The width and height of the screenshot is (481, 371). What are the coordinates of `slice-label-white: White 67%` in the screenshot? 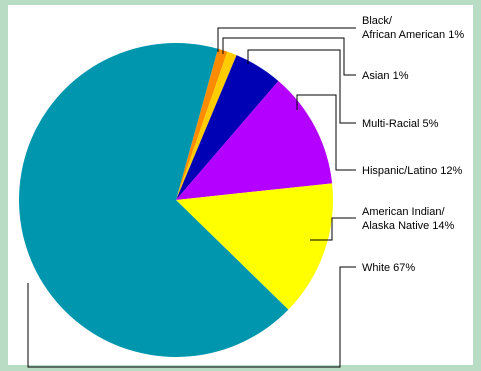 It's located at (388, 268).